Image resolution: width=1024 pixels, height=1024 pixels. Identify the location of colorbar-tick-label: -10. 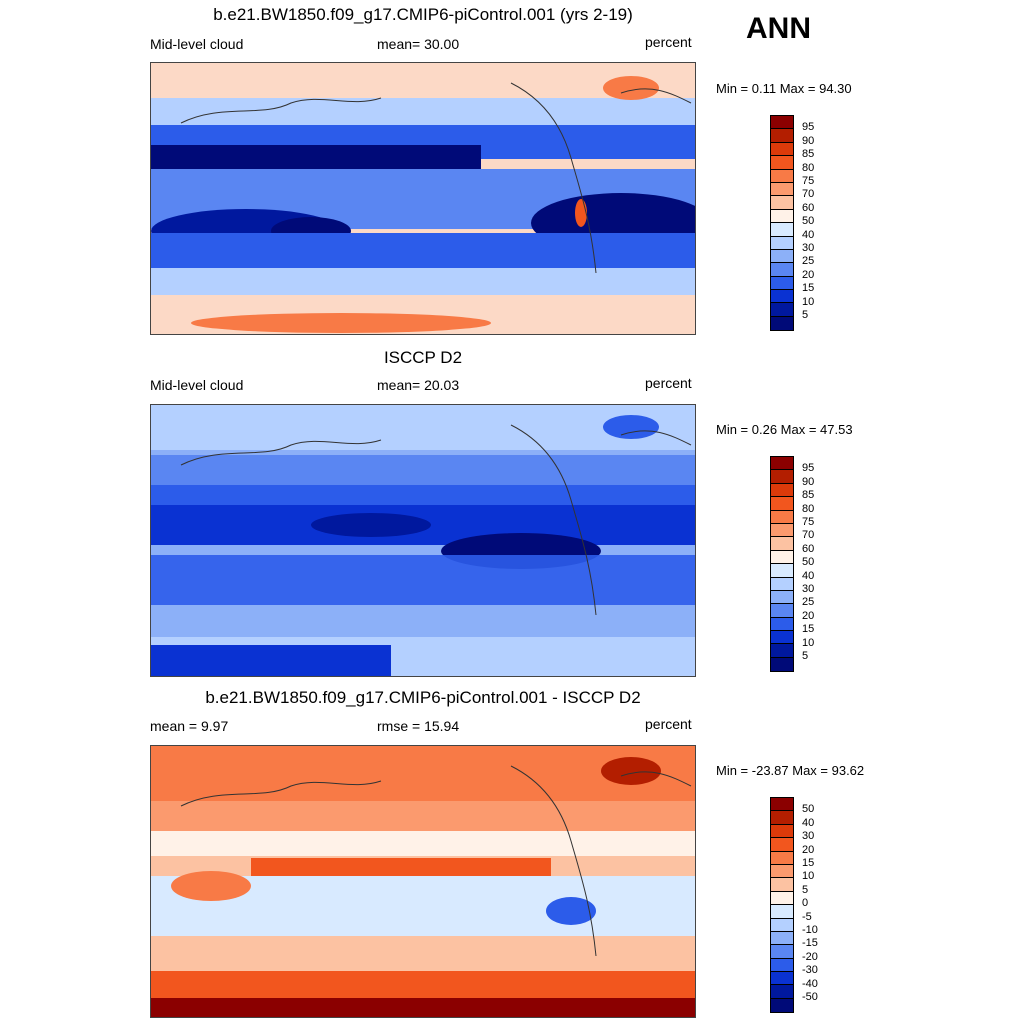
(810, 930).